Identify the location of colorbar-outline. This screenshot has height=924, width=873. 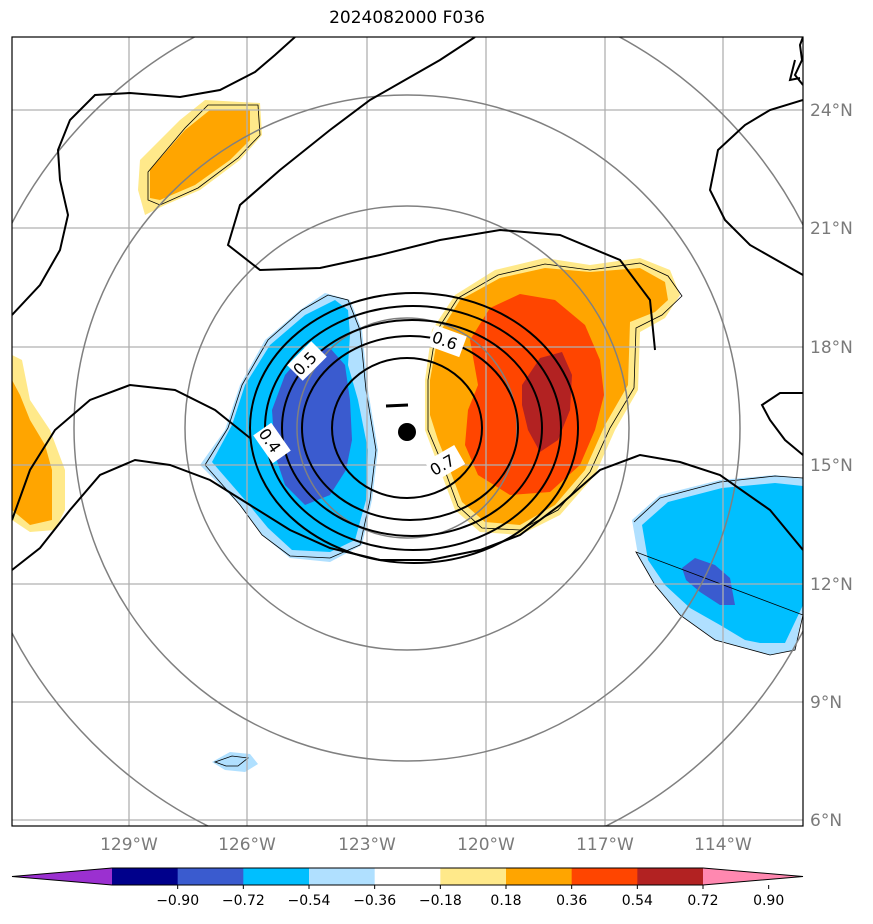
(407, 876).